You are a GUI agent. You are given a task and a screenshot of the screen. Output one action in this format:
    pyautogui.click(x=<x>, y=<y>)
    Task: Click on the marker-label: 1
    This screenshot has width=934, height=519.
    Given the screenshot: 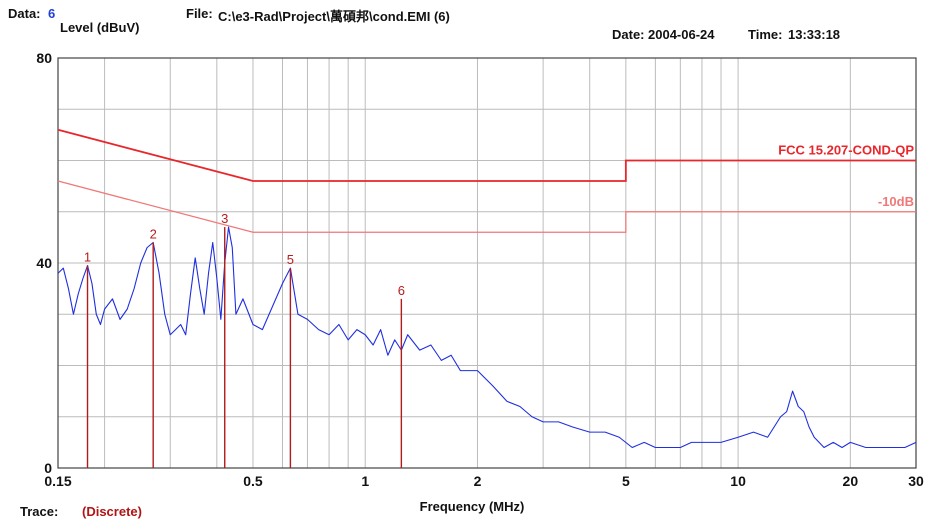 What is the action you would take?
    pyautogui.click(x=87, y=257)
    